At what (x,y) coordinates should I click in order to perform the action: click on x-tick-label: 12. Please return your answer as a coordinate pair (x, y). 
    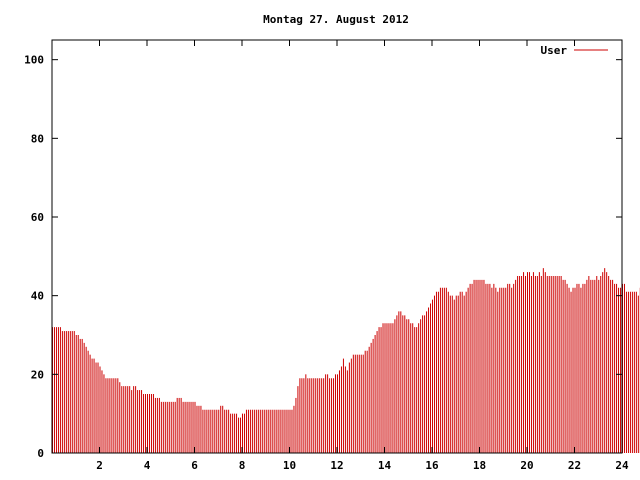
    Looking at the image, I should click on (336, 465).